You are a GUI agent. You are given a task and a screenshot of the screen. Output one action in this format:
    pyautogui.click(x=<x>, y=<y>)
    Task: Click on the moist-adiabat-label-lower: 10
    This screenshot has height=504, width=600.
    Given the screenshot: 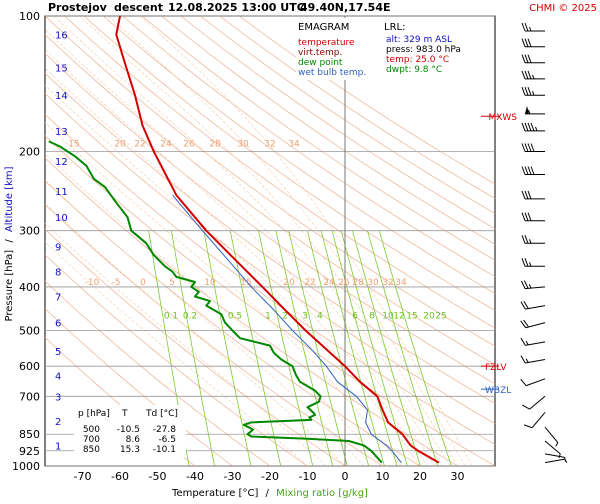 What is the action you would take?
    pyautogui.click(x=210, y=283)
    